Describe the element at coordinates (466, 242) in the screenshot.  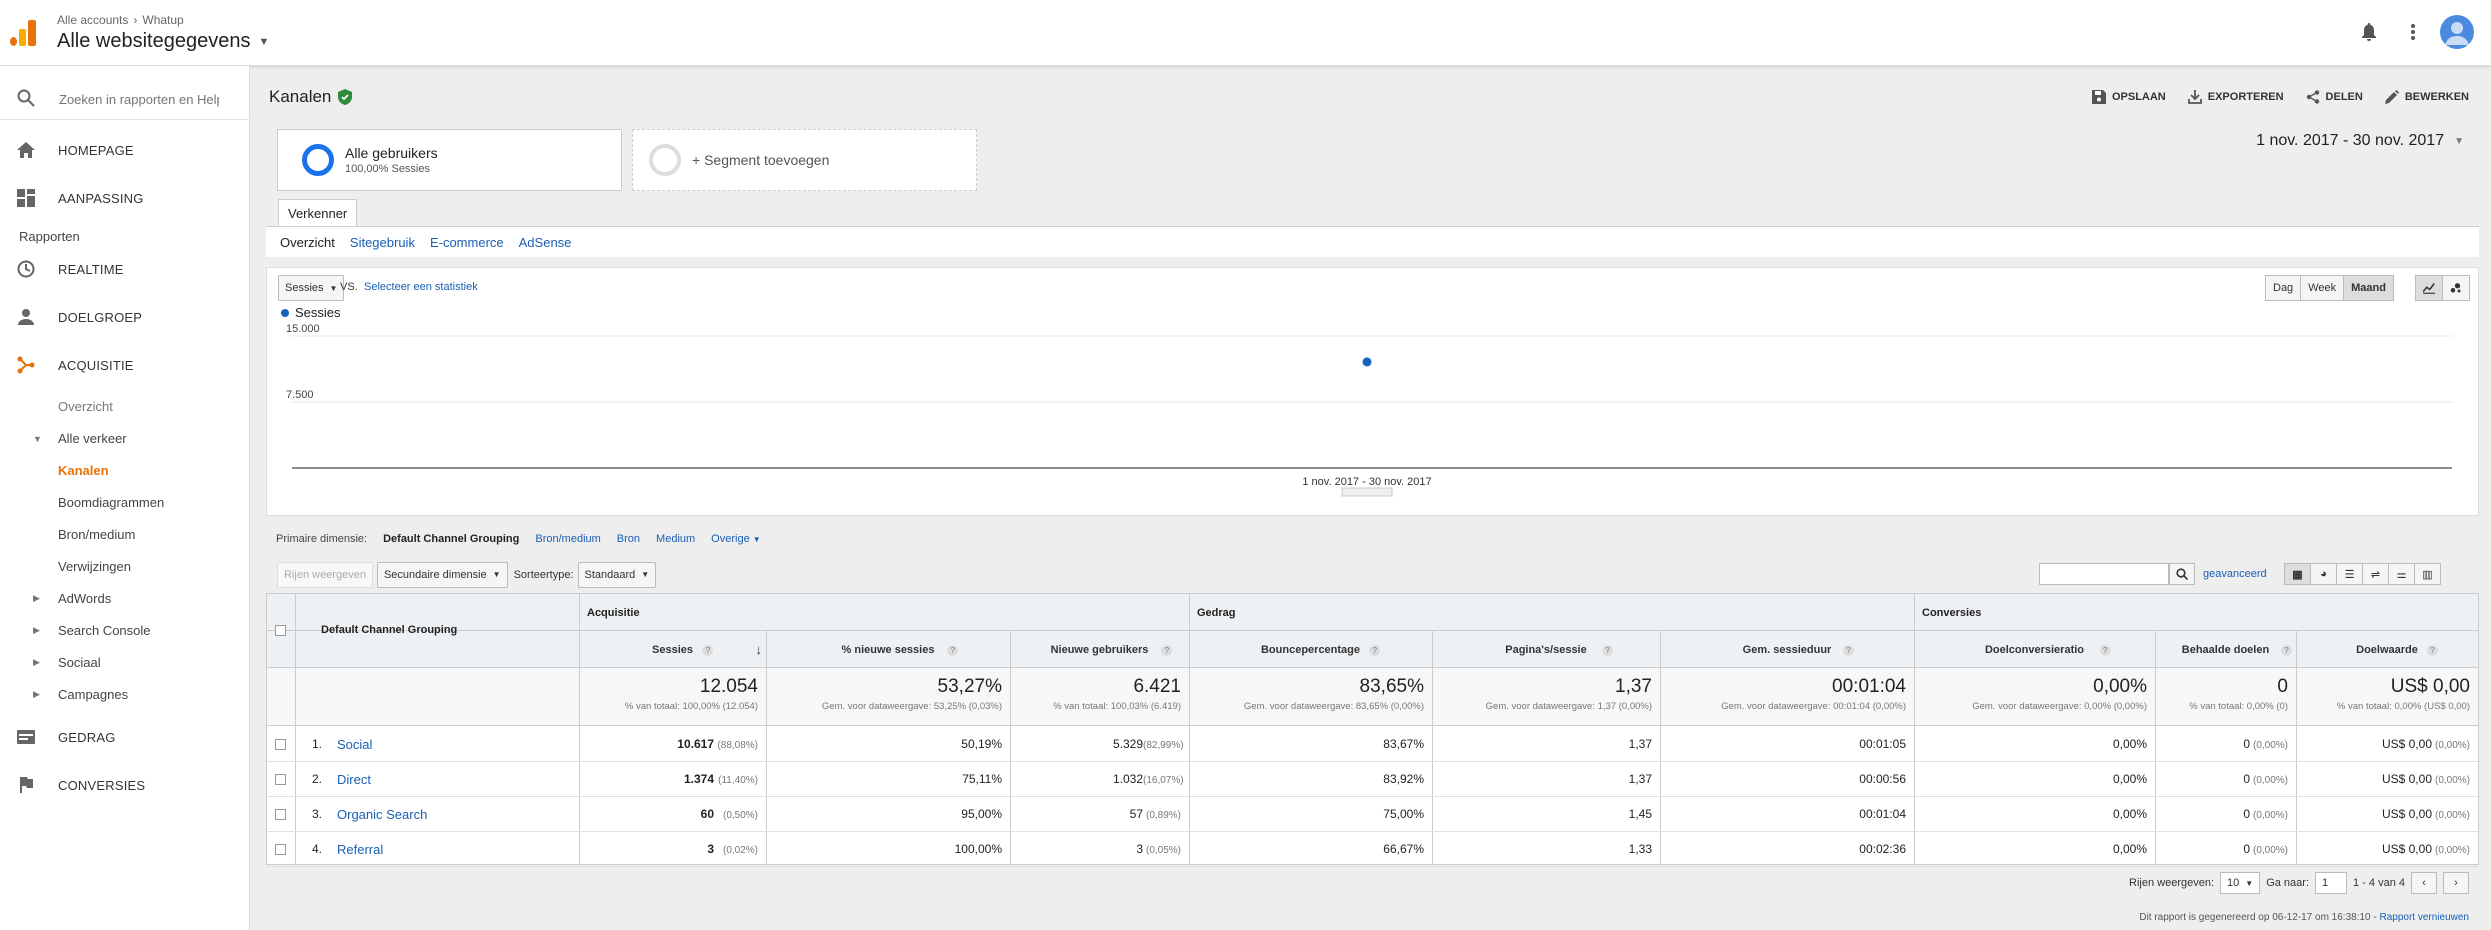
I see `subtab-ecommerce: E-commerce` at that location.